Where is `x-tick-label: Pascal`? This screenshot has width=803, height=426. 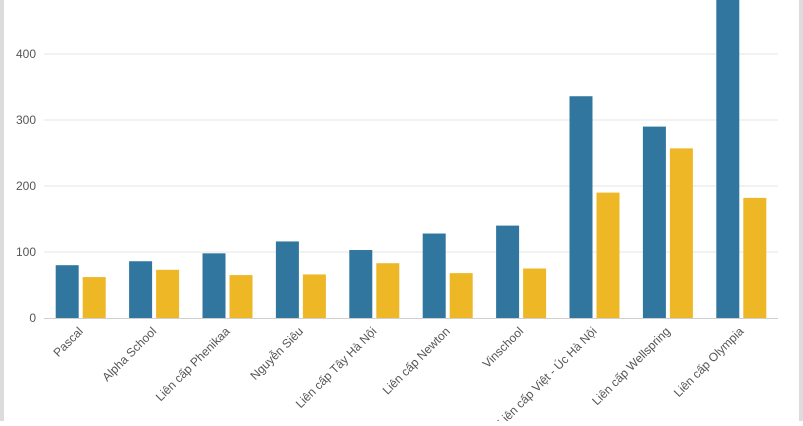 x-tick-label: Pascal is located at coordinates (67, 341).